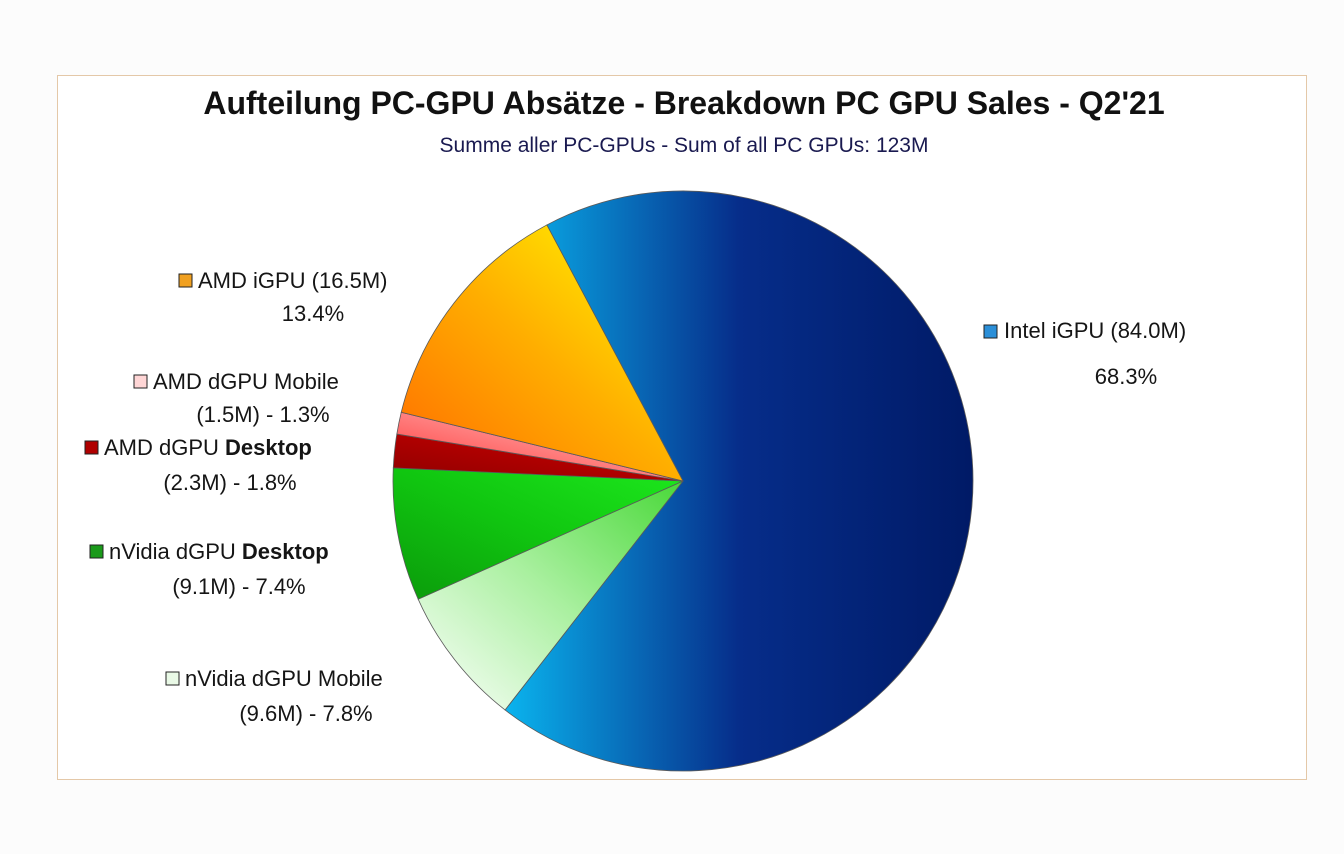  I want to click on label-intel-igpu: Intel iGPU (84.0M) 68.3%, so click(1084, 353).